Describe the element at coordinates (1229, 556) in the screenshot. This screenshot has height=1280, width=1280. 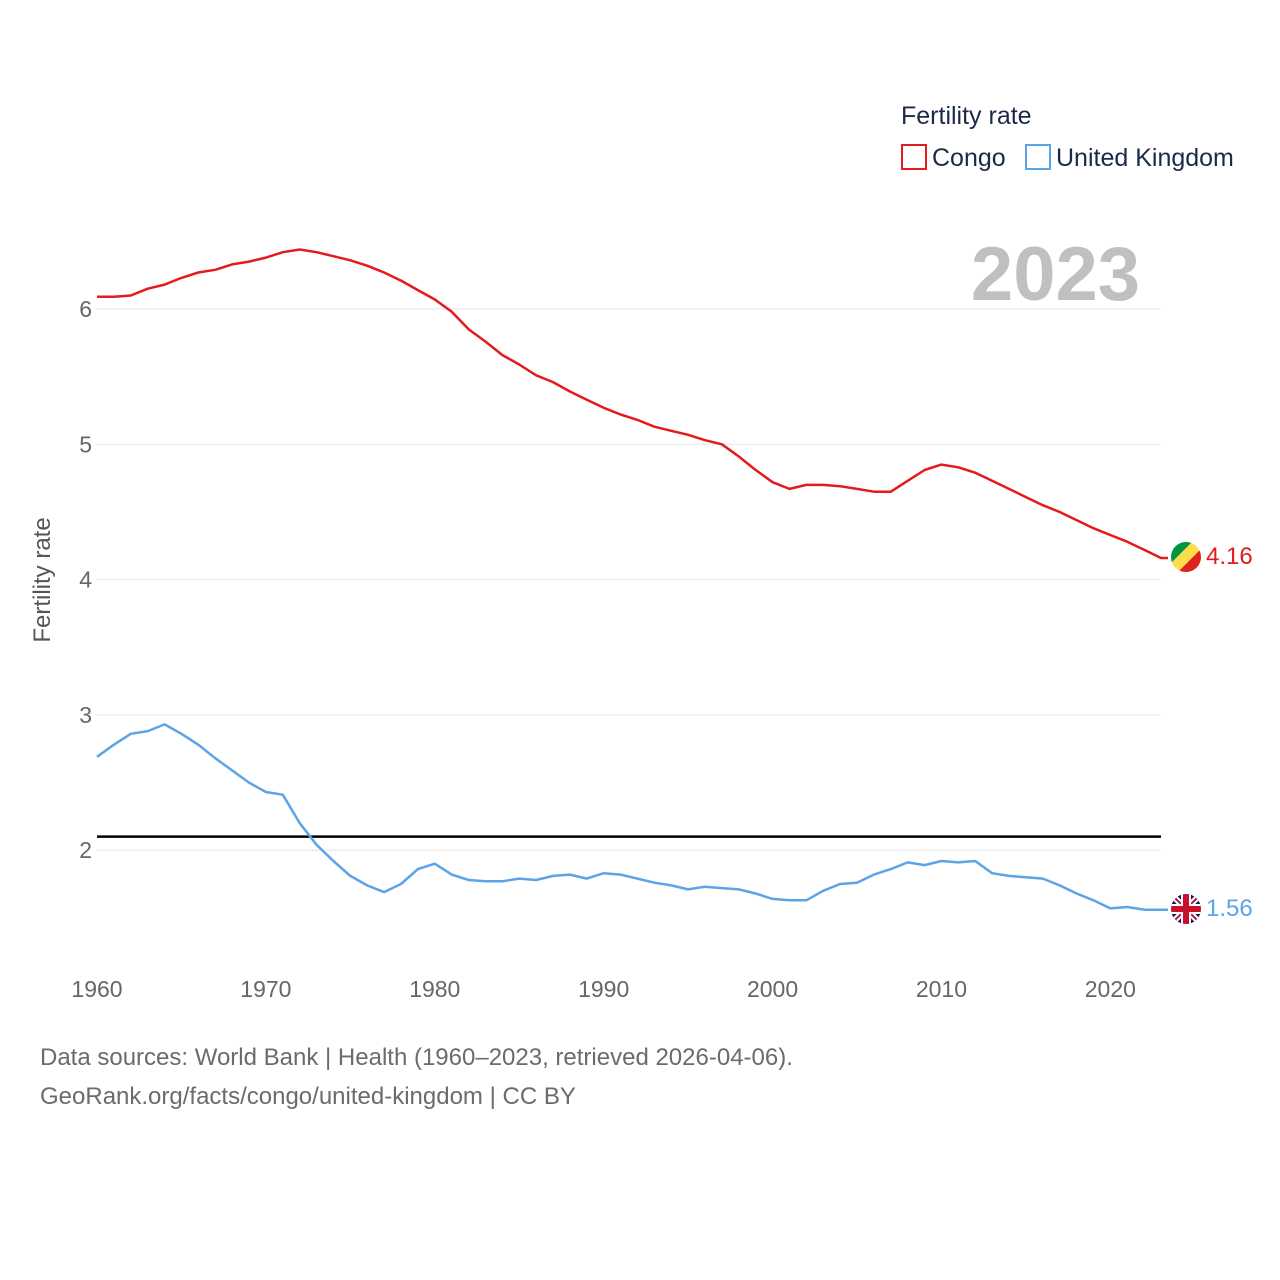
I see `end-label-congo: 4.16` at that location.